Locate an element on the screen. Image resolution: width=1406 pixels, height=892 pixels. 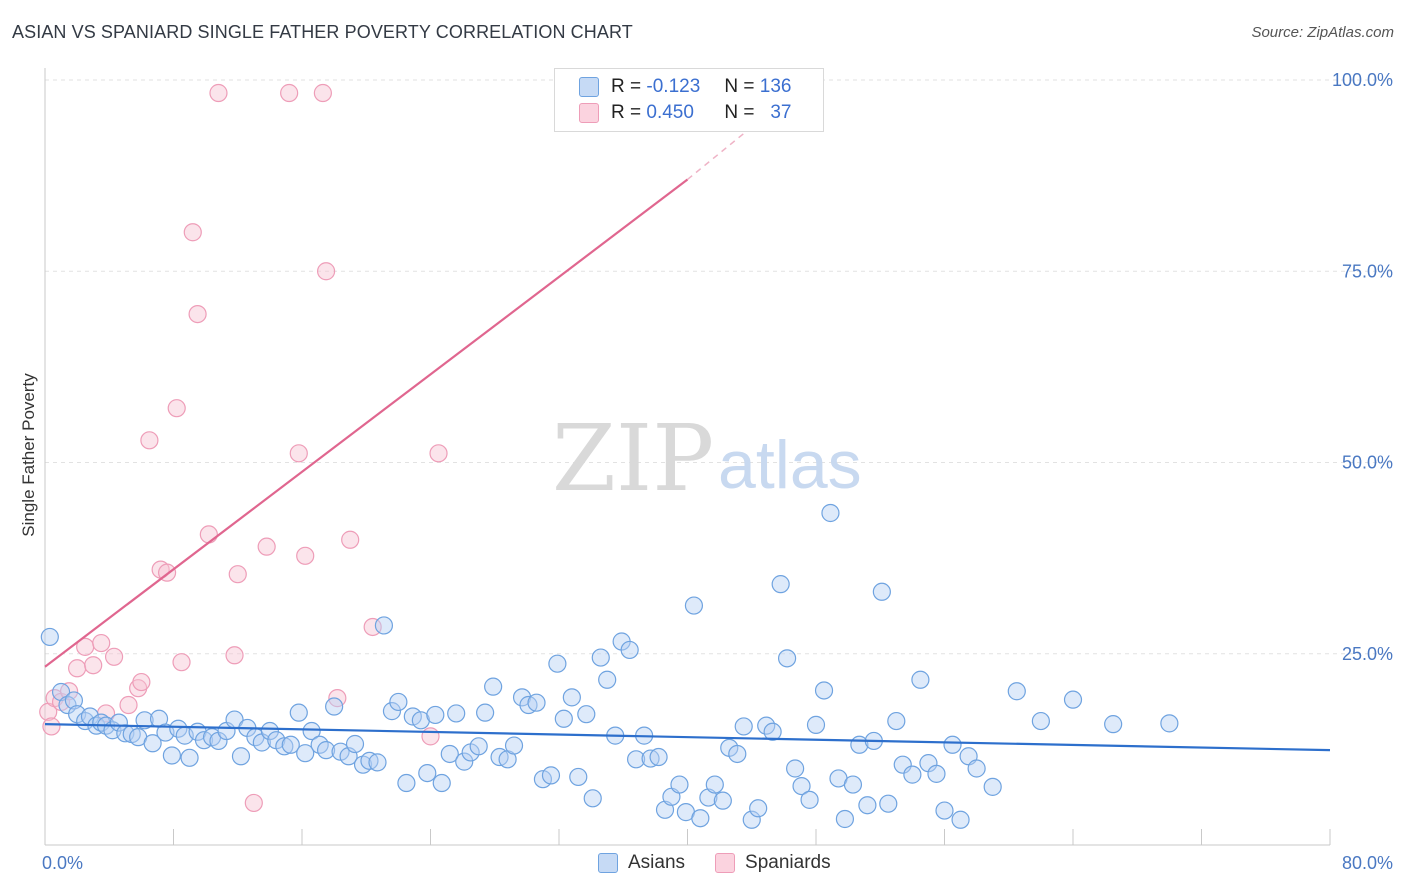
y-tick-label-2: 75.0% is located at coordinates (1367, 271).